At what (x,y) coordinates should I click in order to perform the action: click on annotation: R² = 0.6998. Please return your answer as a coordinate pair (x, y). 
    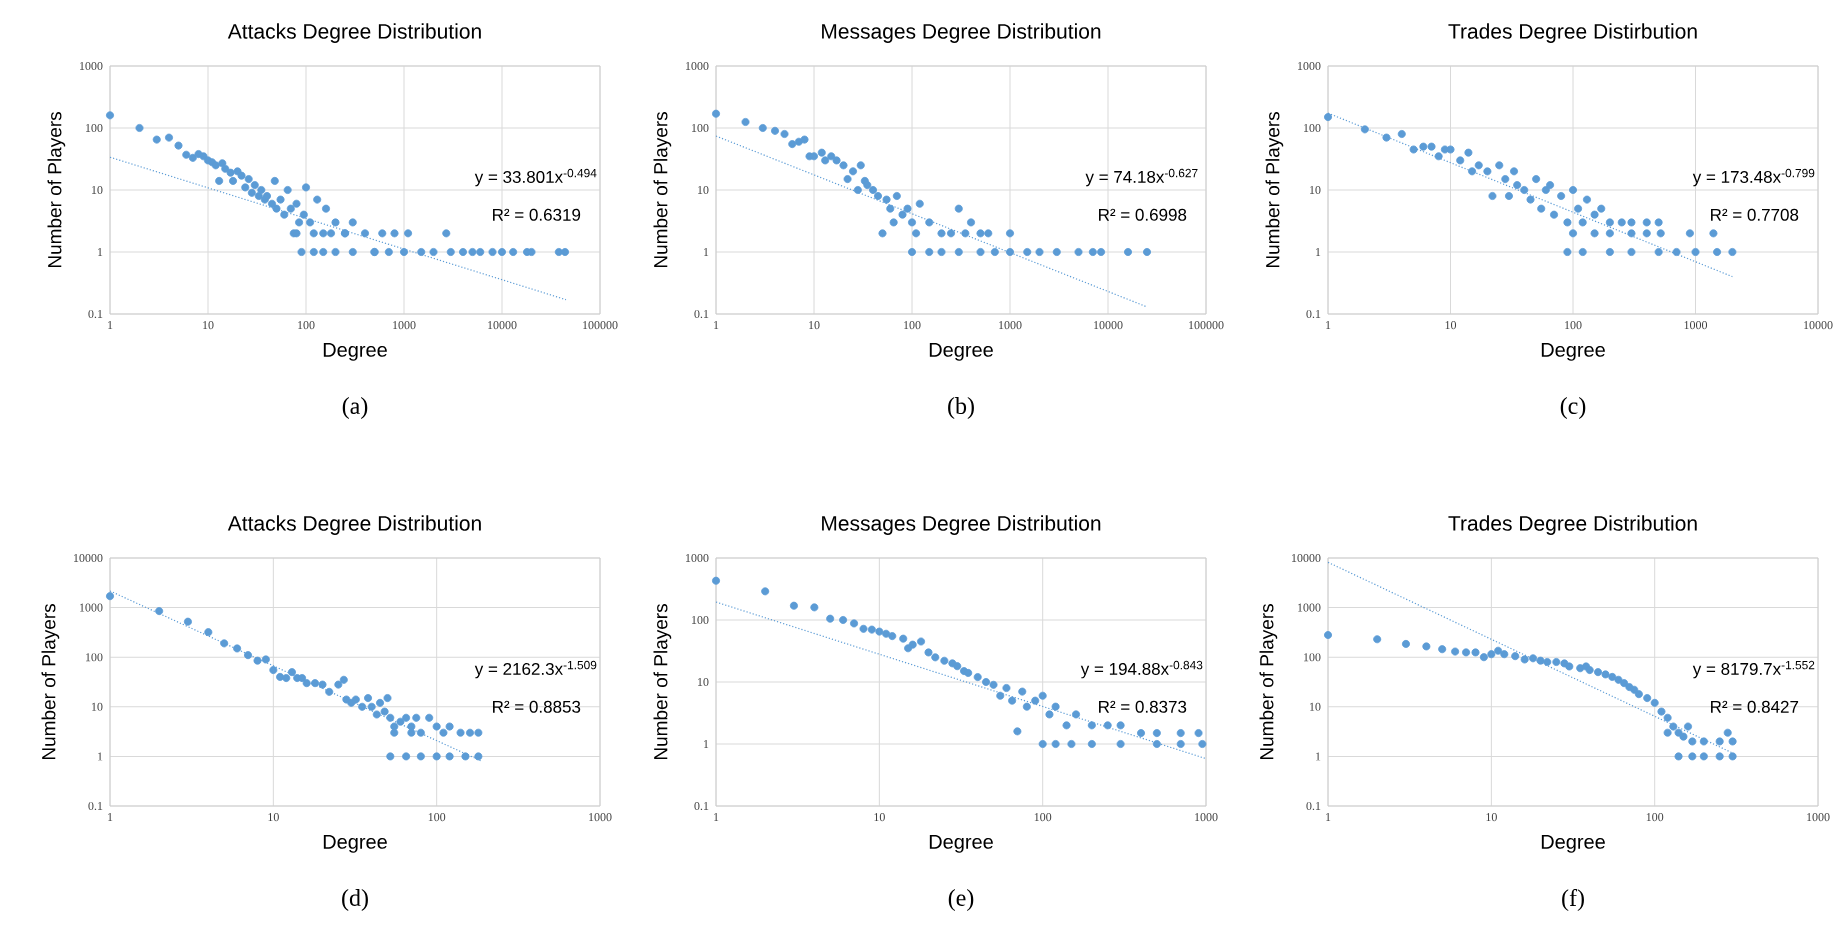
    Looking at the image, I should click on (1143, 214).